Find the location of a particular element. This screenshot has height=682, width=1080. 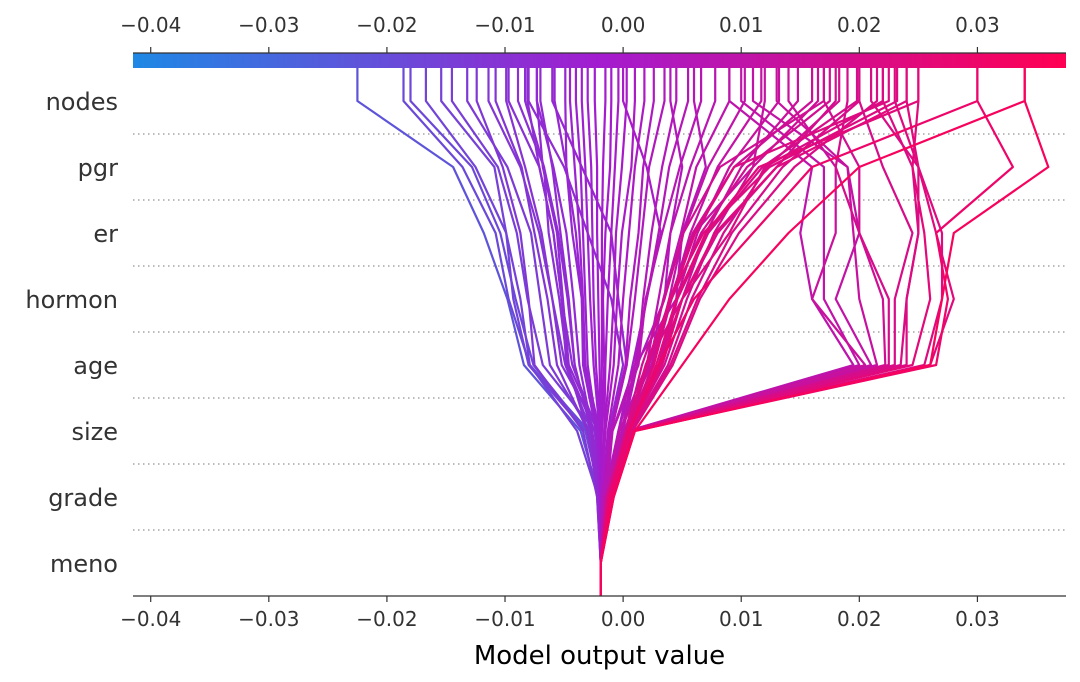

top-tick-label: −0.03 is located at coordinates (268, 25).